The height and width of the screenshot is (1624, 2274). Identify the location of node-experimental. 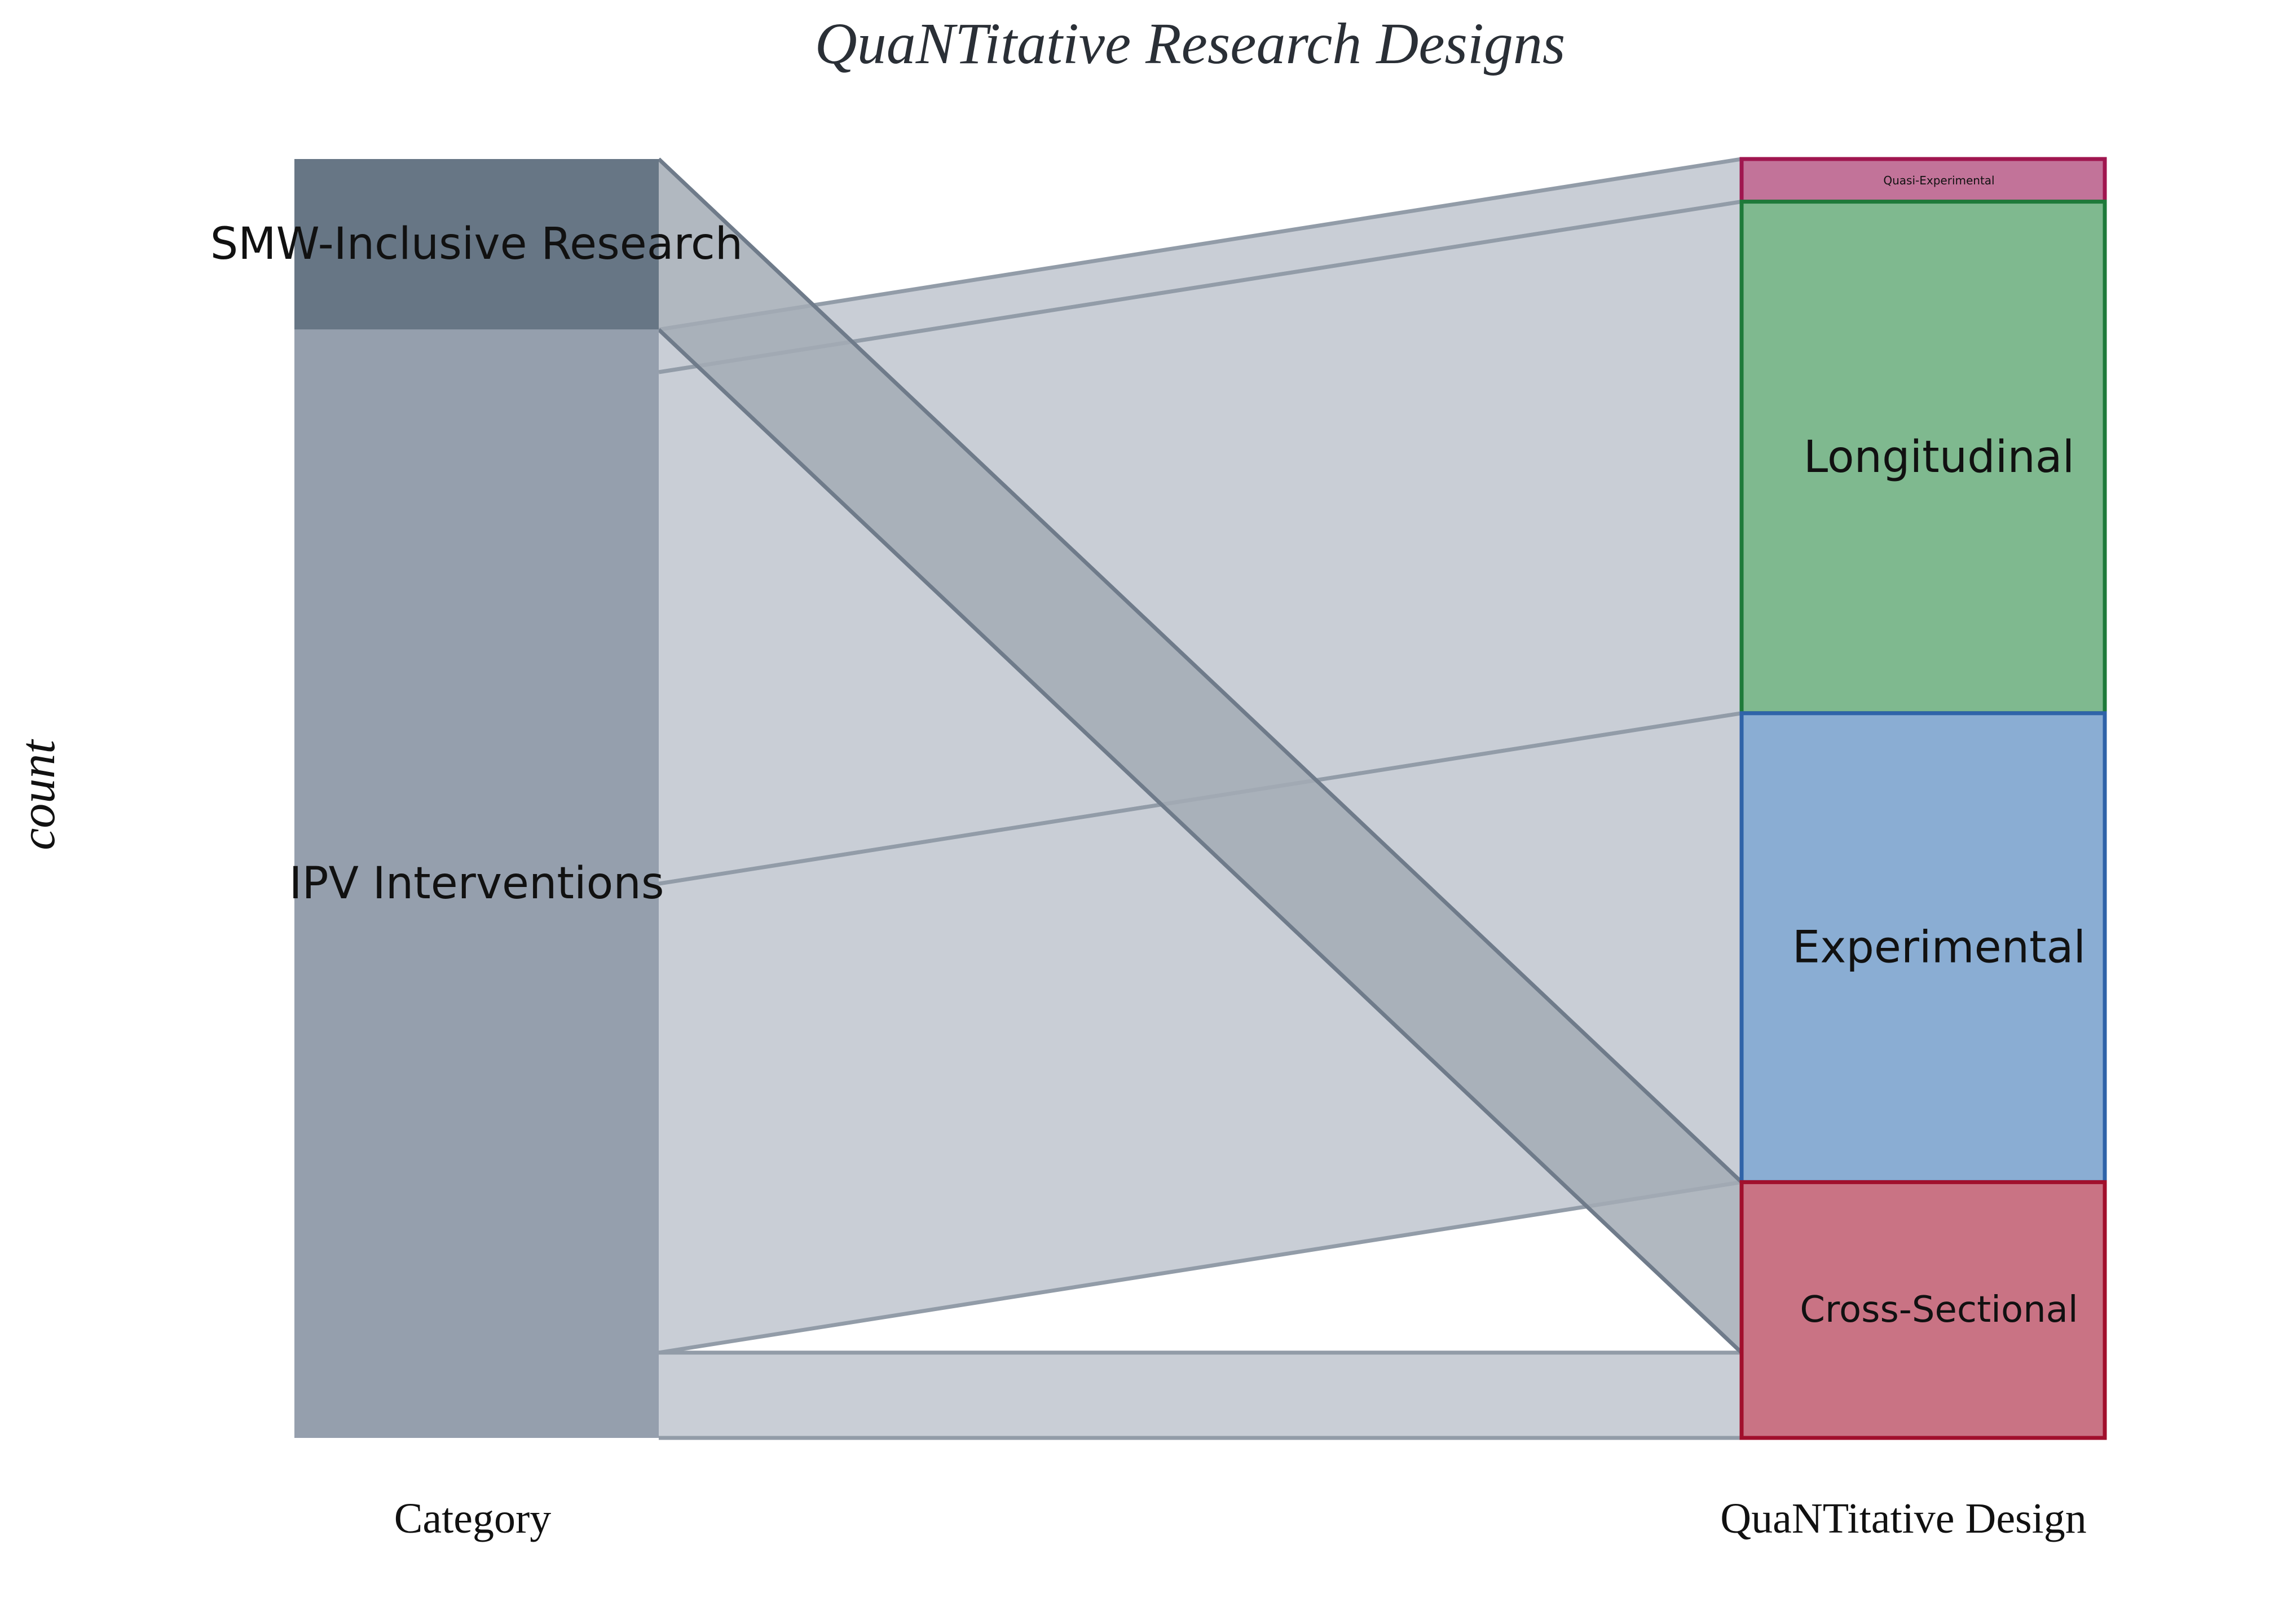
(1923, 947).